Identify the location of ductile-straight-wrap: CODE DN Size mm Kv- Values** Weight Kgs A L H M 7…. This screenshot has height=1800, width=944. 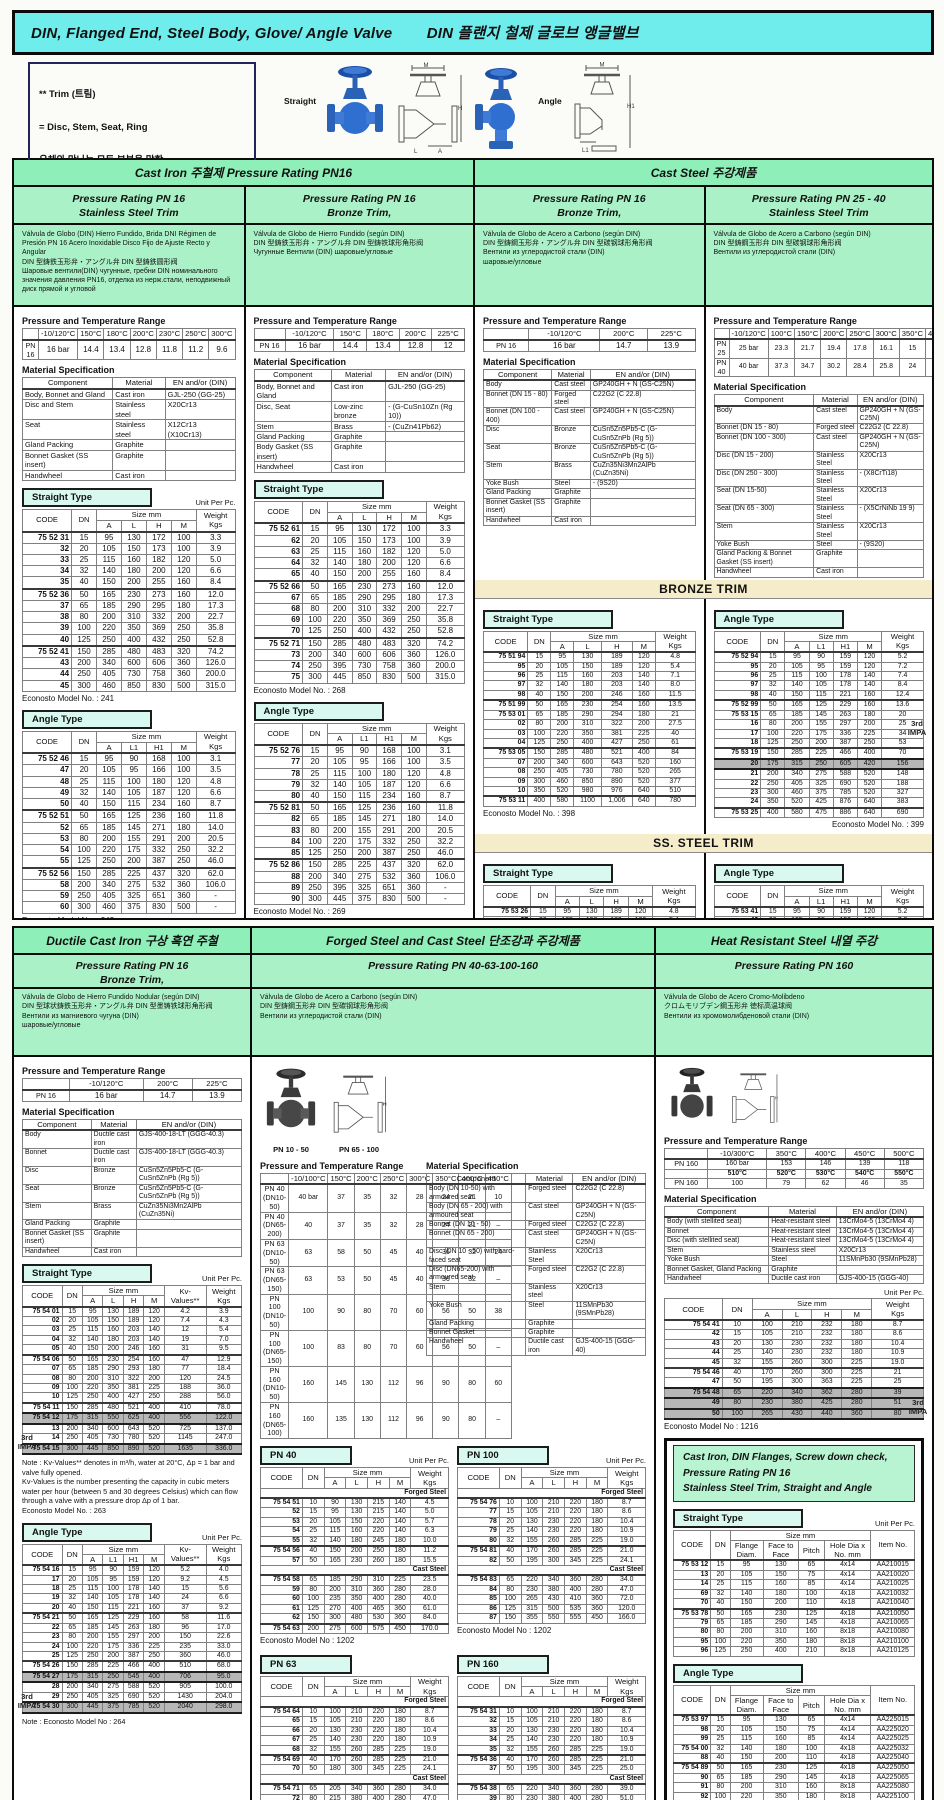
(130, 1370).